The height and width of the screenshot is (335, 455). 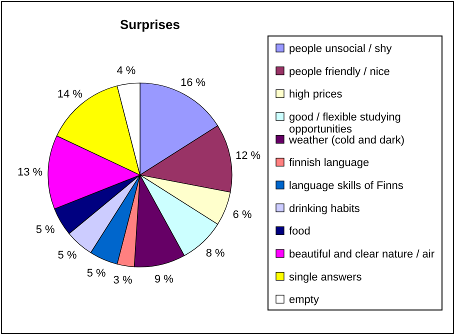 I want to click on legend-label: empty, so click(x=304, y=300).